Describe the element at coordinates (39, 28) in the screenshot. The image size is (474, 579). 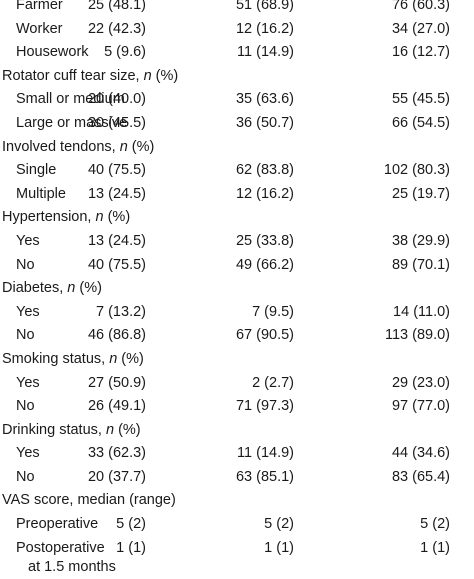
I see `row-label: Worker` at that location.